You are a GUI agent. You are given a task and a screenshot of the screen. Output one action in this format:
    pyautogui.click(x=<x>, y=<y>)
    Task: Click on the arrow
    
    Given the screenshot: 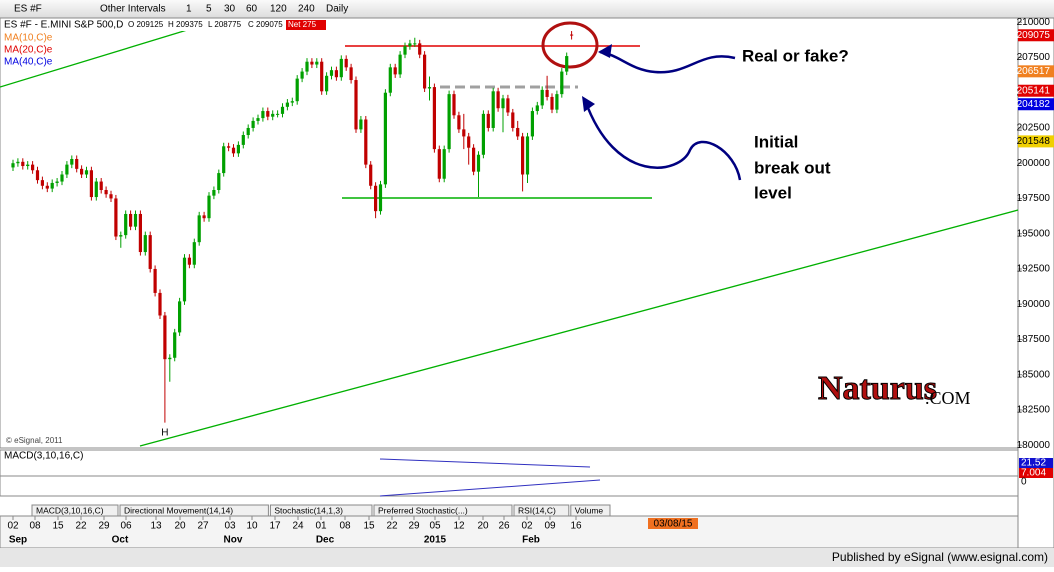 What is the action you would take?
    pyautogui.click(x=667, y=62)
    